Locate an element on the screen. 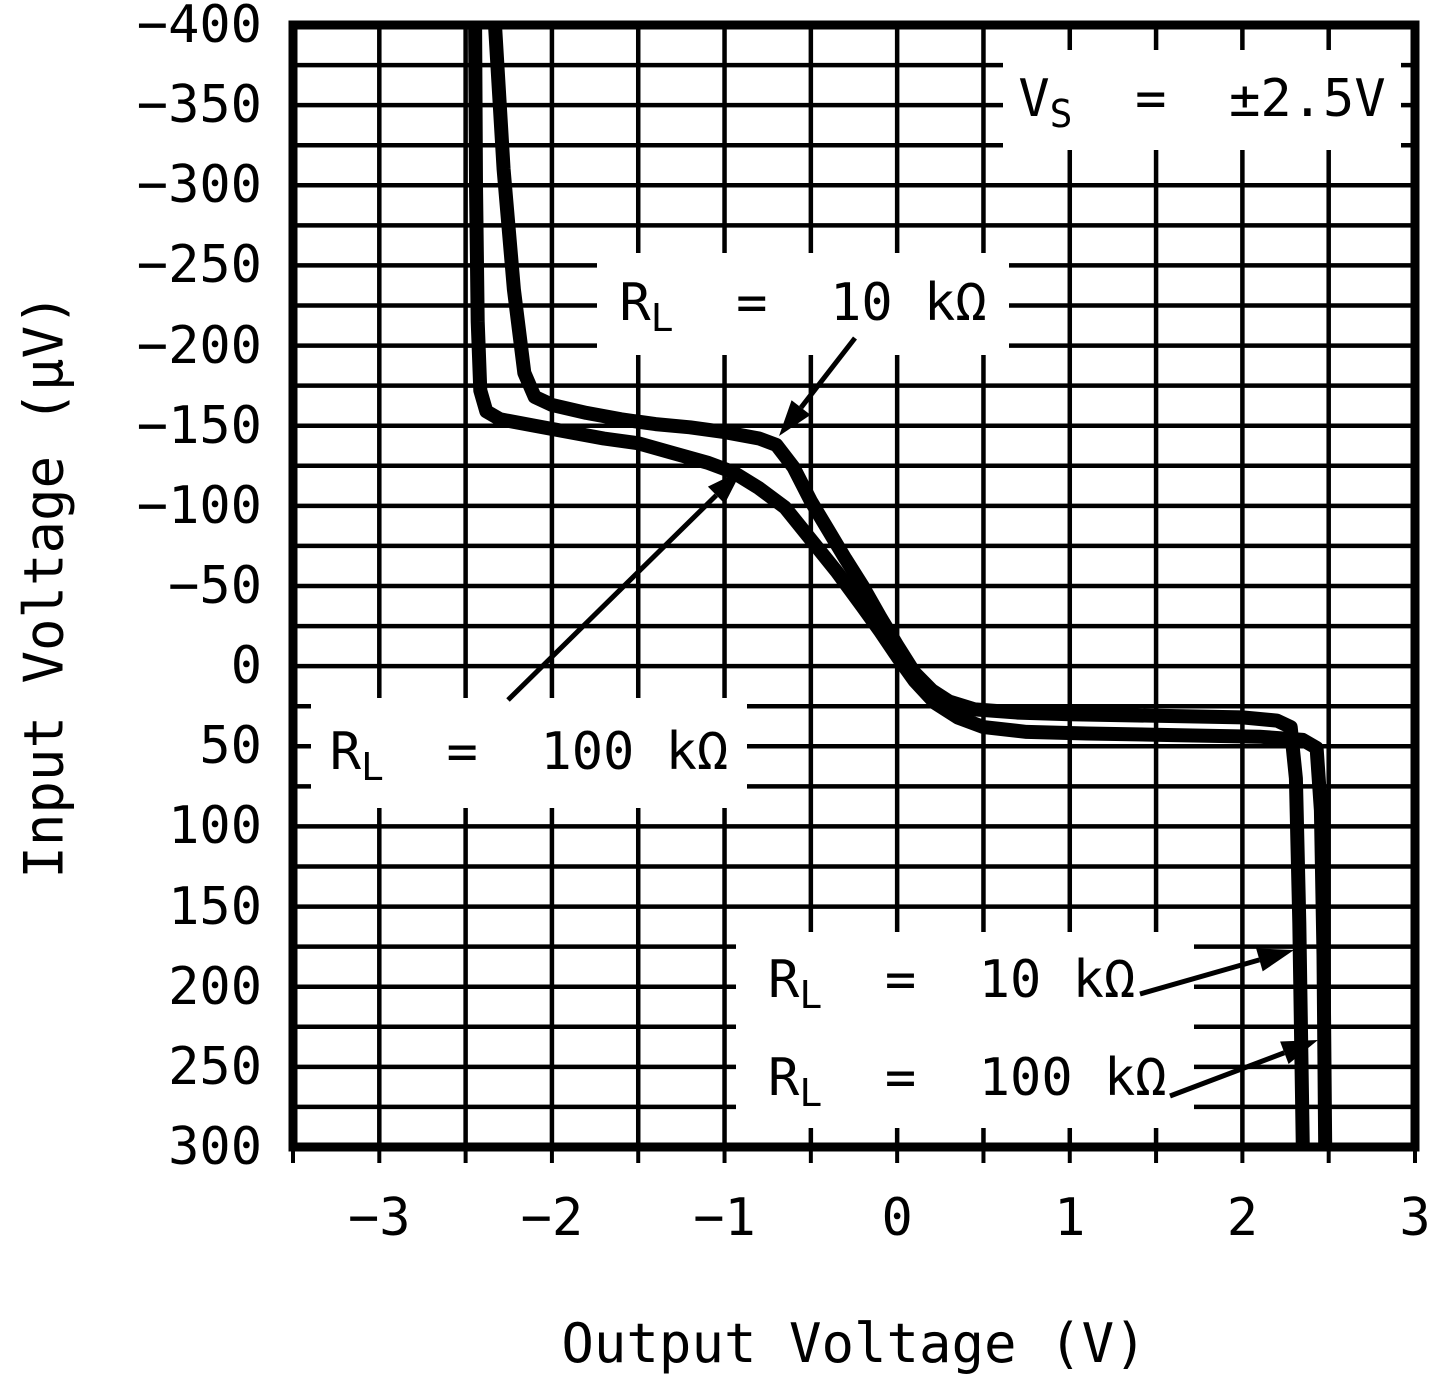  y-tick-label: −150 is located at coordinates (199, 425).